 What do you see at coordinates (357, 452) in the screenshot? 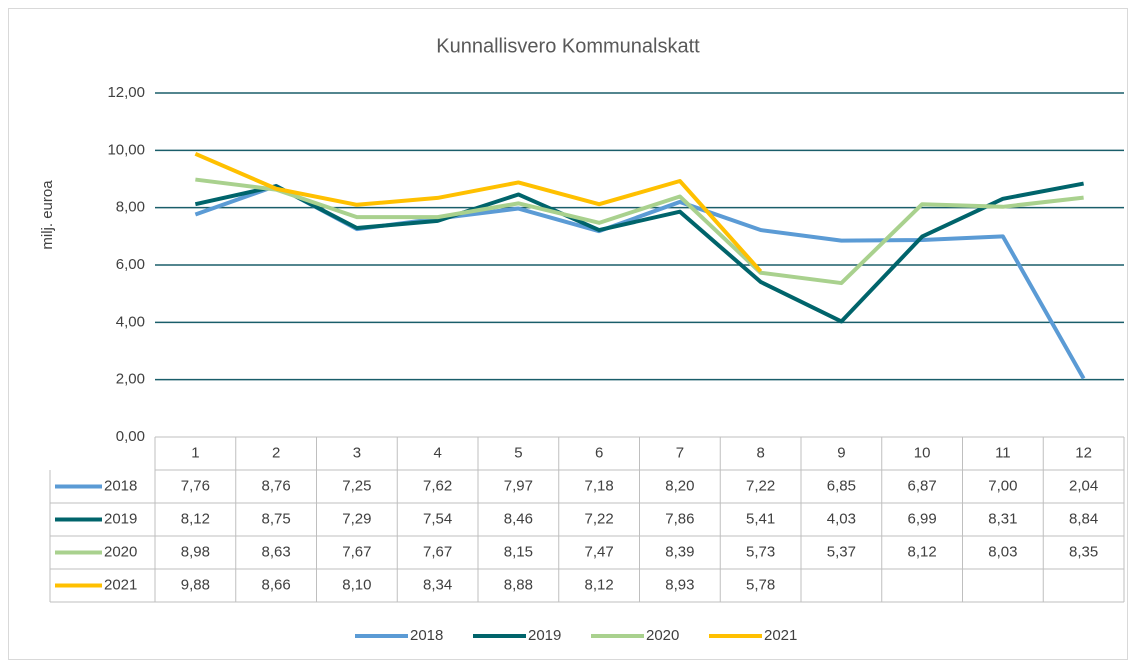
I see `x-tick-label: 3` at bounding box center [357, 452].